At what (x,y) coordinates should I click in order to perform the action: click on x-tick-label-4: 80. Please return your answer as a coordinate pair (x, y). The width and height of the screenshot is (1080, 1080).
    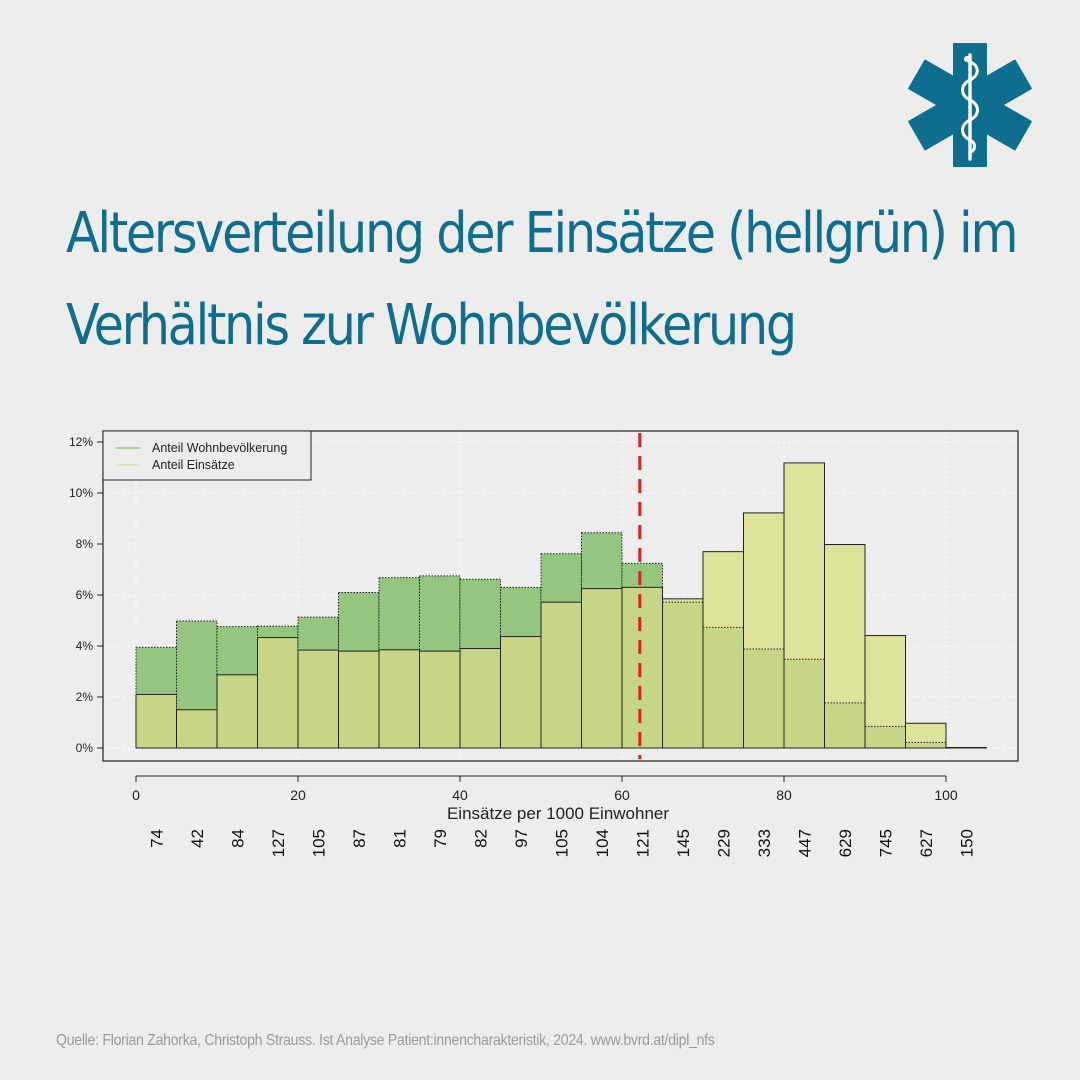
    Looking at the image, I should click on (784, 795).